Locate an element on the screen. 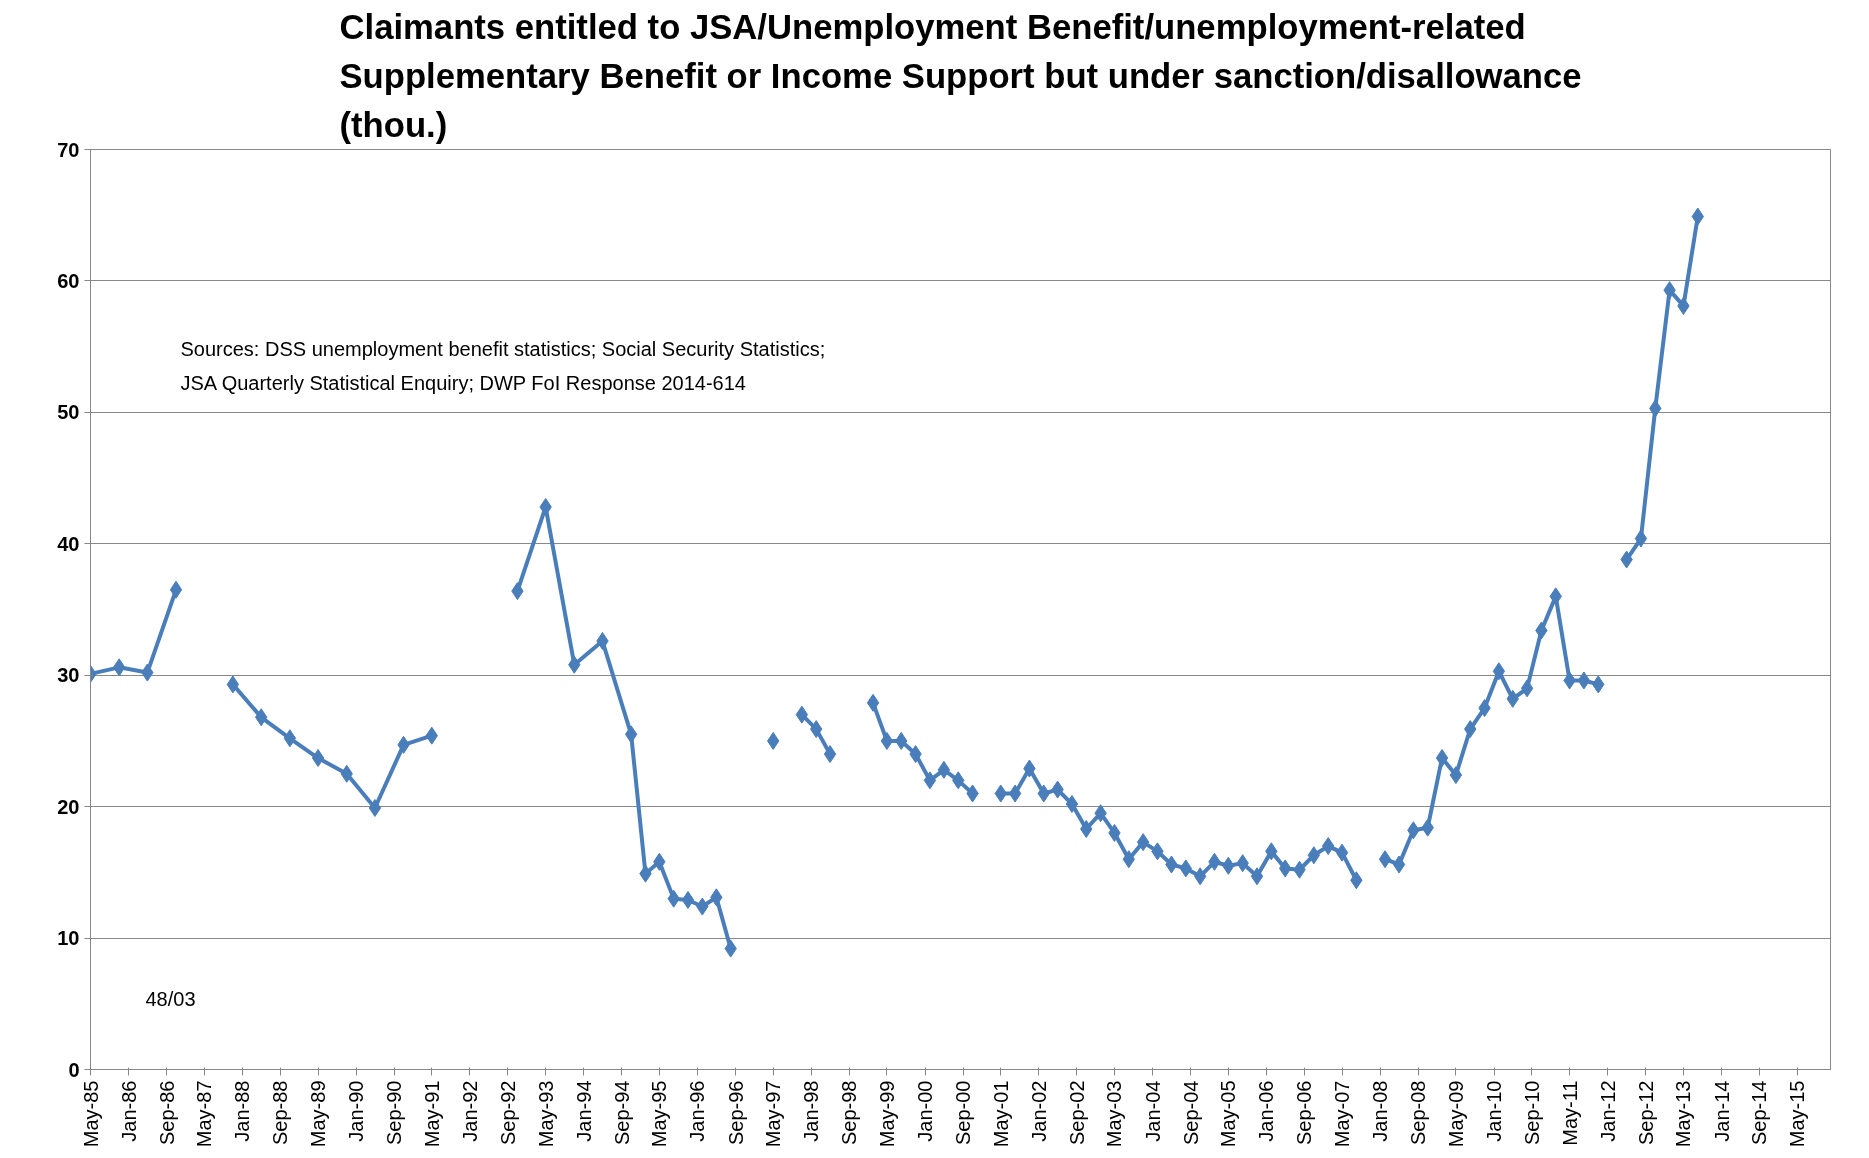 The height and width of the screenshot is (1158, 1869). x-tick-label: Sep-88 is located at coordinates (280, 1112).